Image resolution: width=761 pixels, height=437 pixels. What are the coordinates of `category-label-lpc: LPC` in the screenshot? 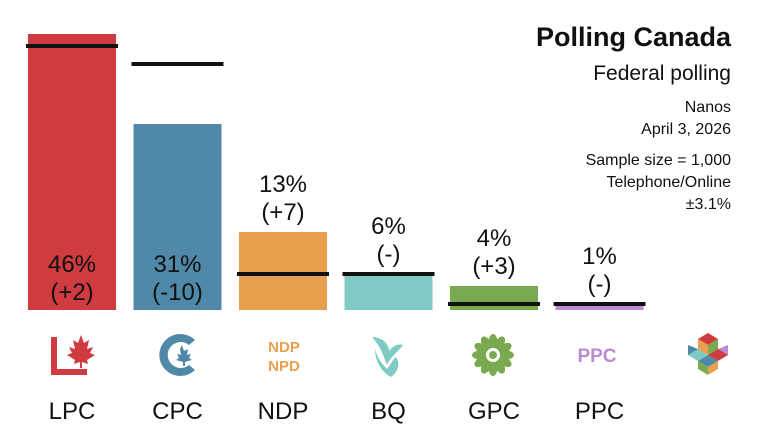 It's located at (72, 411).